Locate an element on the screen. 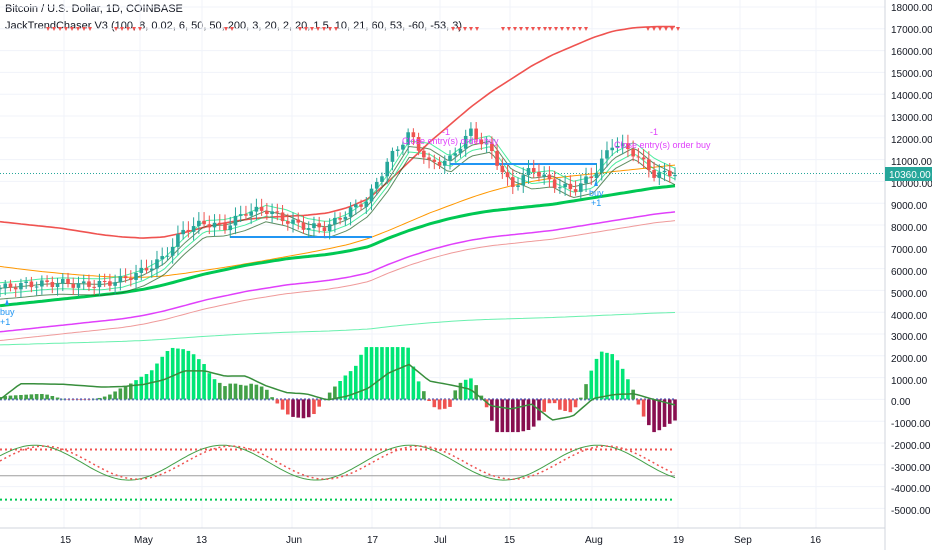 Image resolution: width=932 pixels, height=550 pixels. price-tick: 5000.00 is located at coordinates (909, 294).